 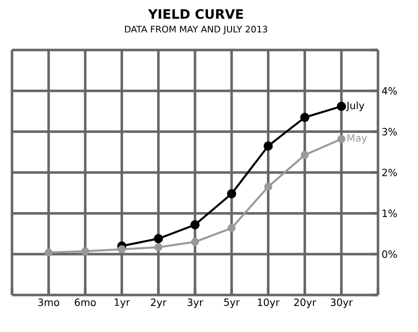 What do you see at coordinates (158, 303) in the screenshot?
I see `x-tick-label: 2yr` at bounding box center [158, 303].